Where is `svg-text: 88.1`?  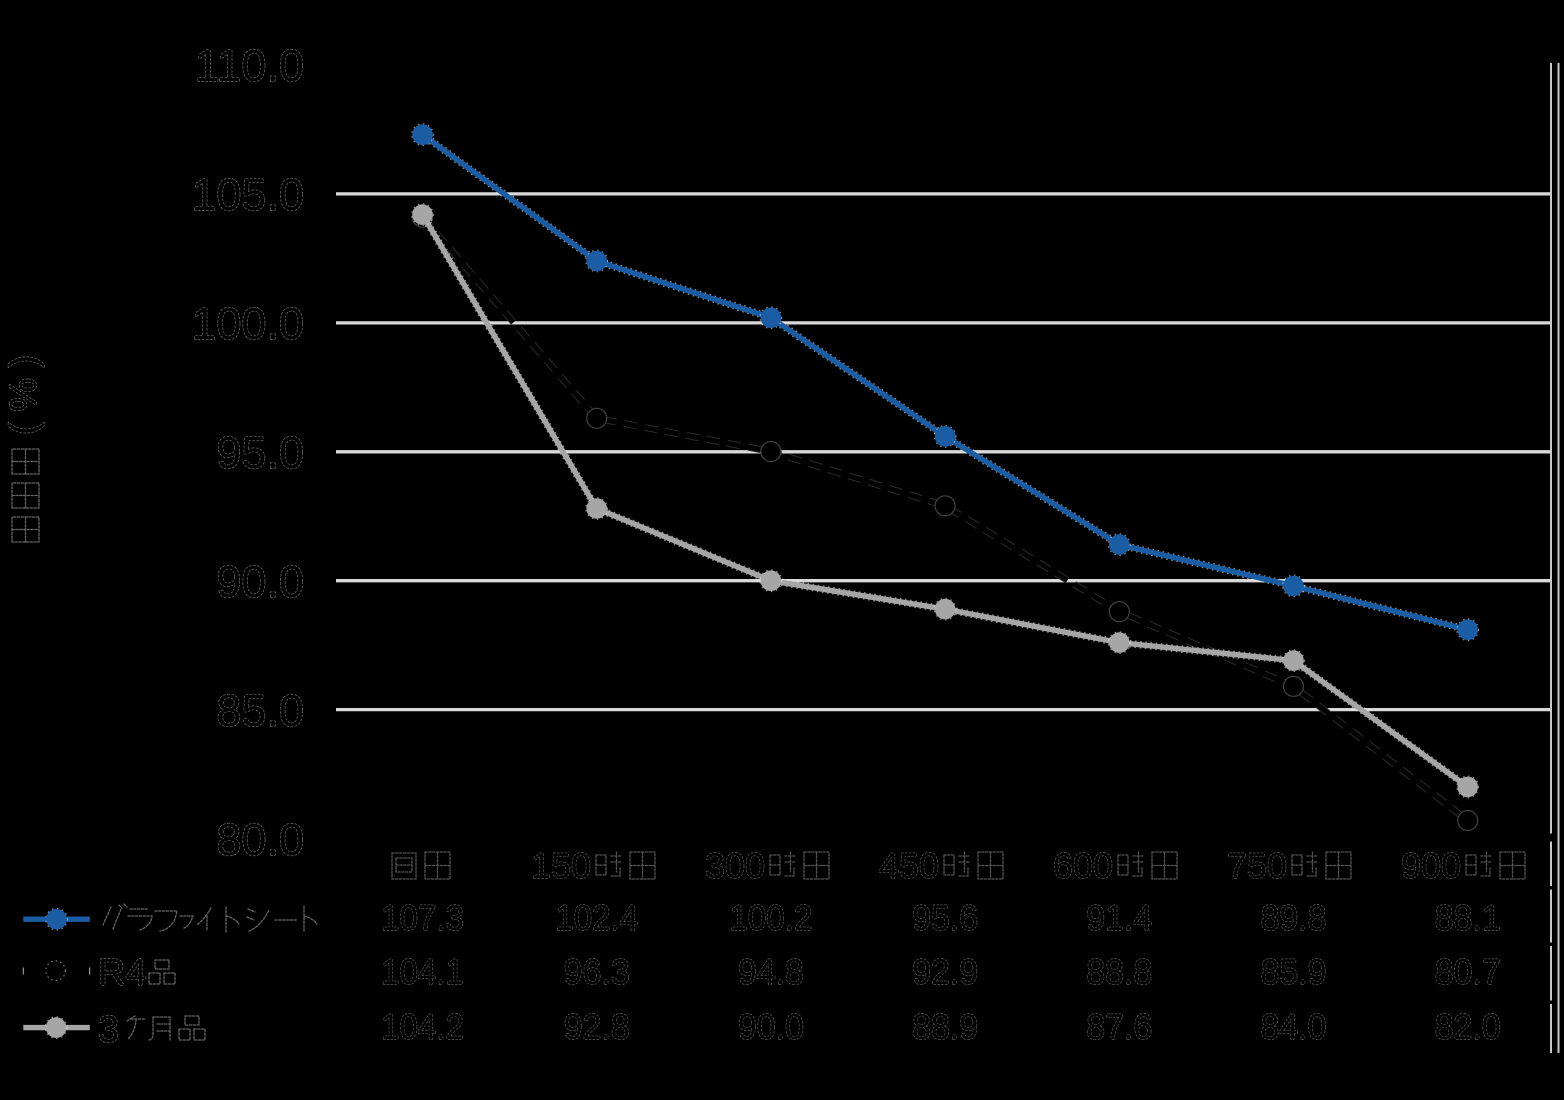 svg-text: 88.1 is located at coordinates (1468, 917).